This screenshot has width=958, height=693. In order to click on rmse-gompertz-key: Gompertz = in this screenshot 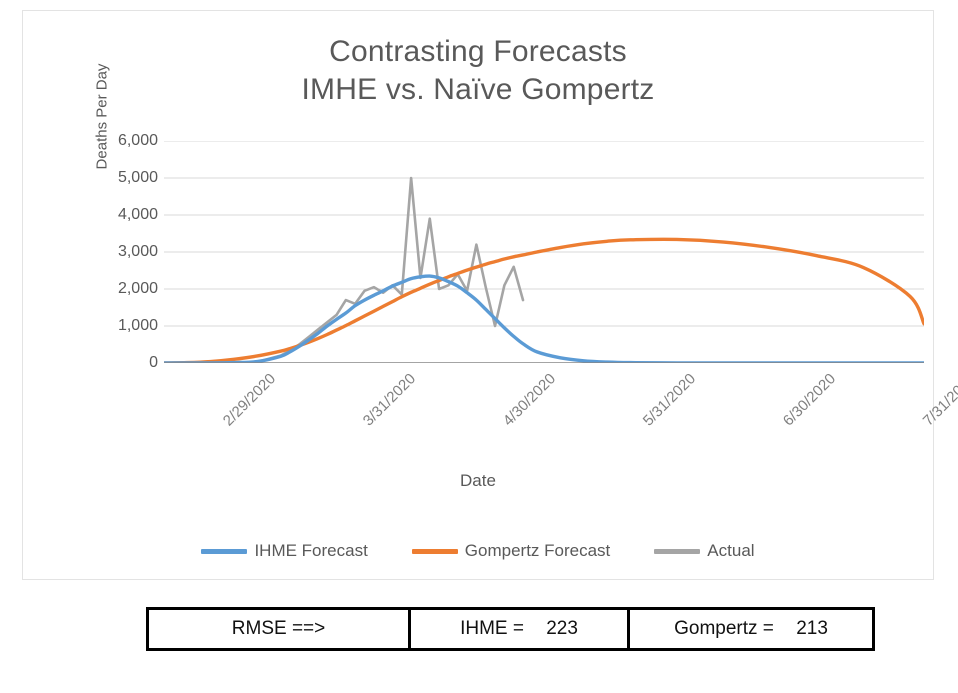, I will do `click(724, 628)`.